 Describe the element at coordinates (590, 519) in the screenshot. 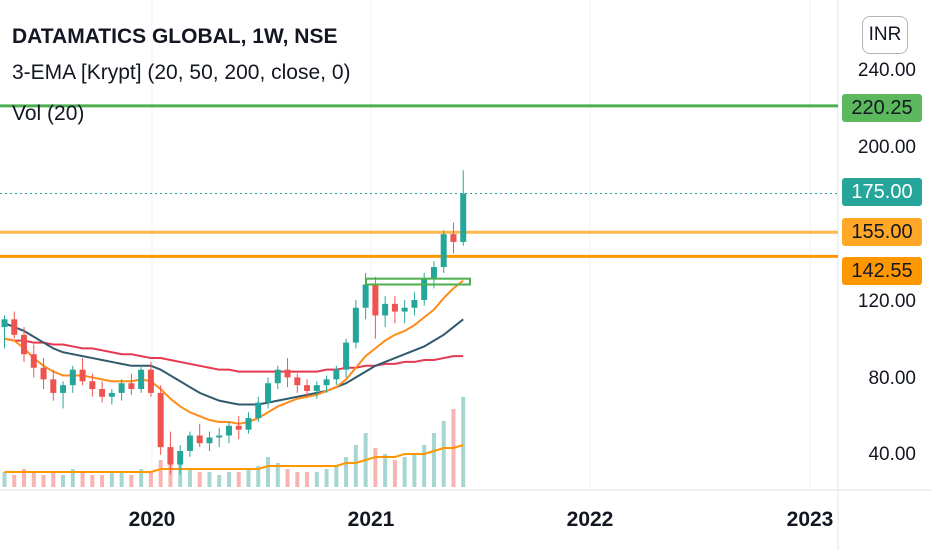

I see `x-tick-label: 2022` at that location.